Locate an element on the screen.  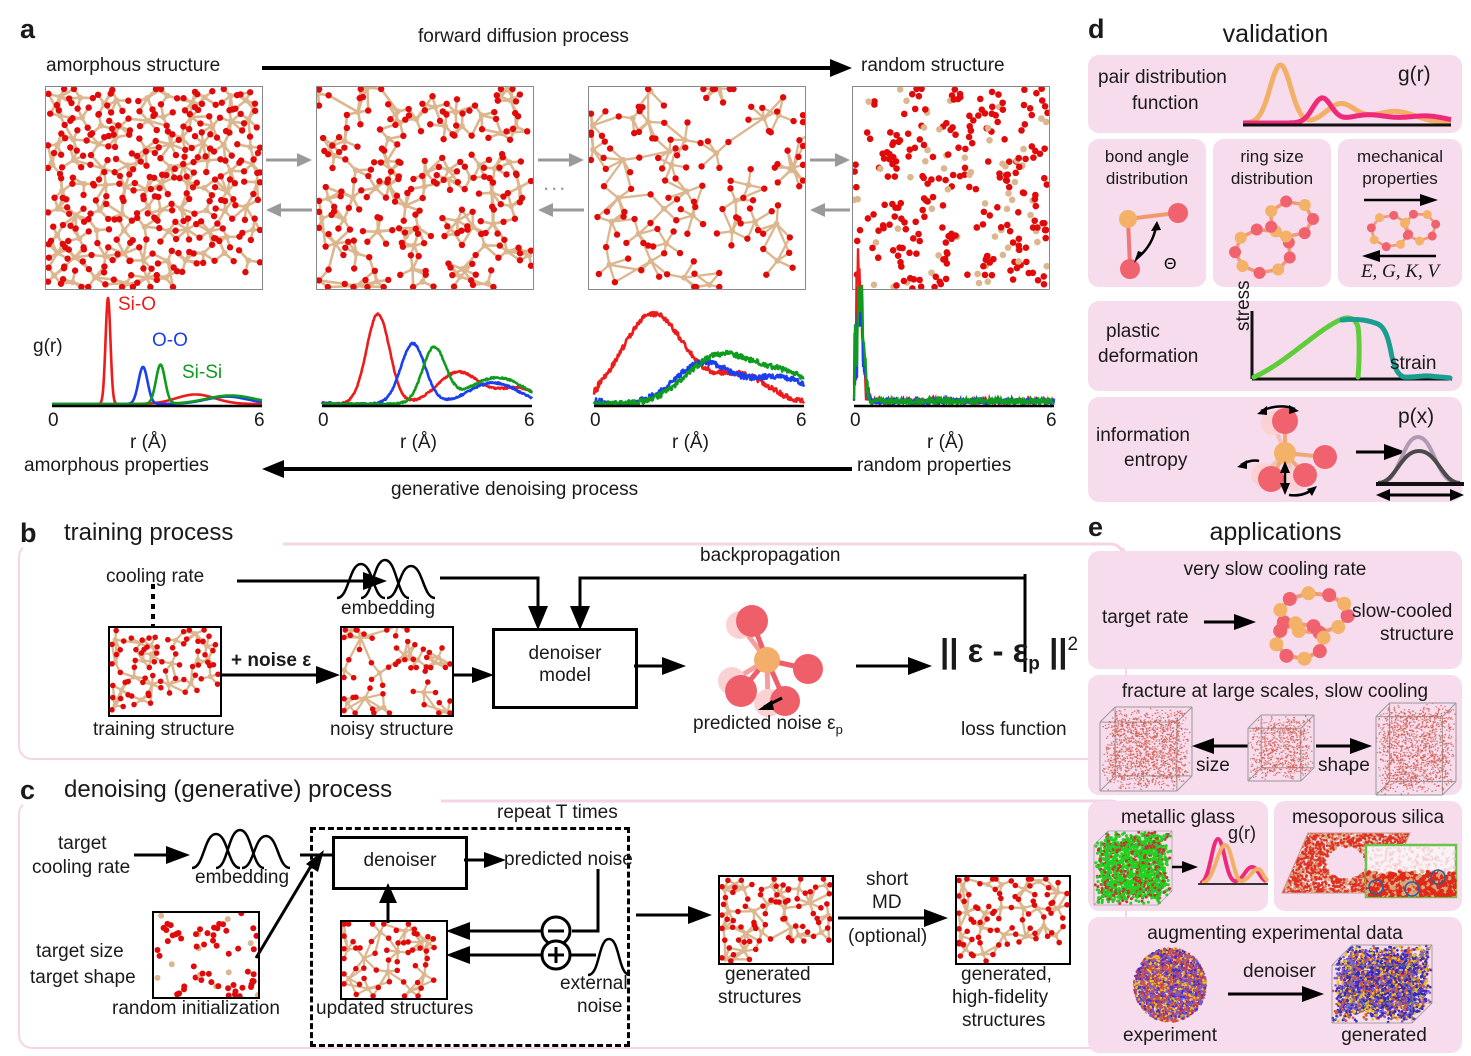
gr-tick-max-1: 6 is located at coordinates (259, 420).